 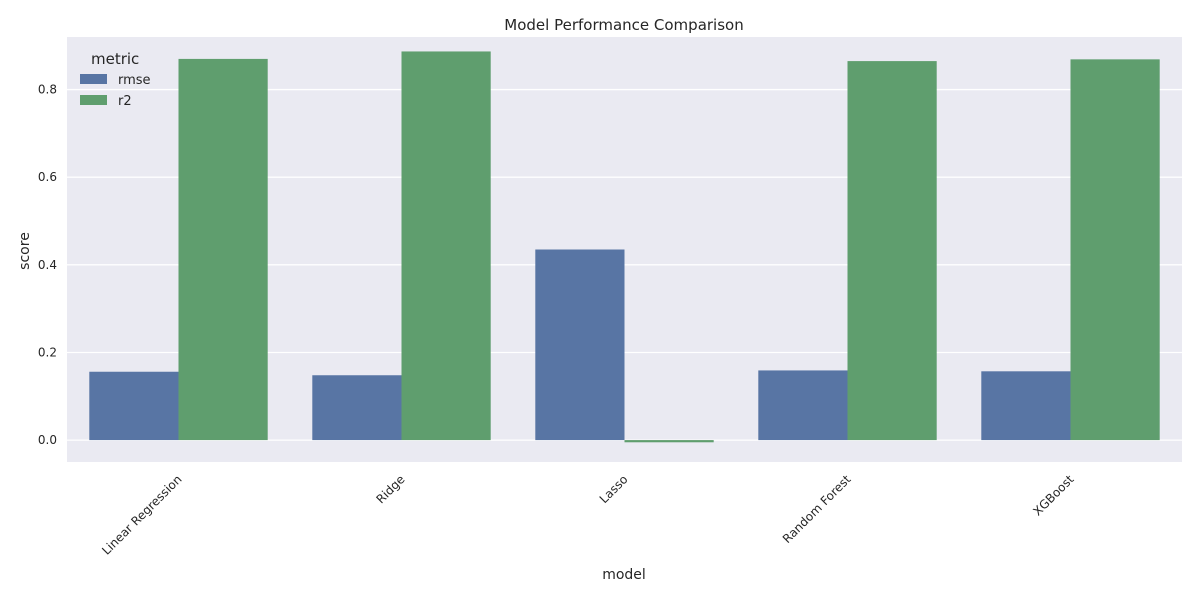 I want to click on legend-label-r2: r2, so click(x=125, y=101).